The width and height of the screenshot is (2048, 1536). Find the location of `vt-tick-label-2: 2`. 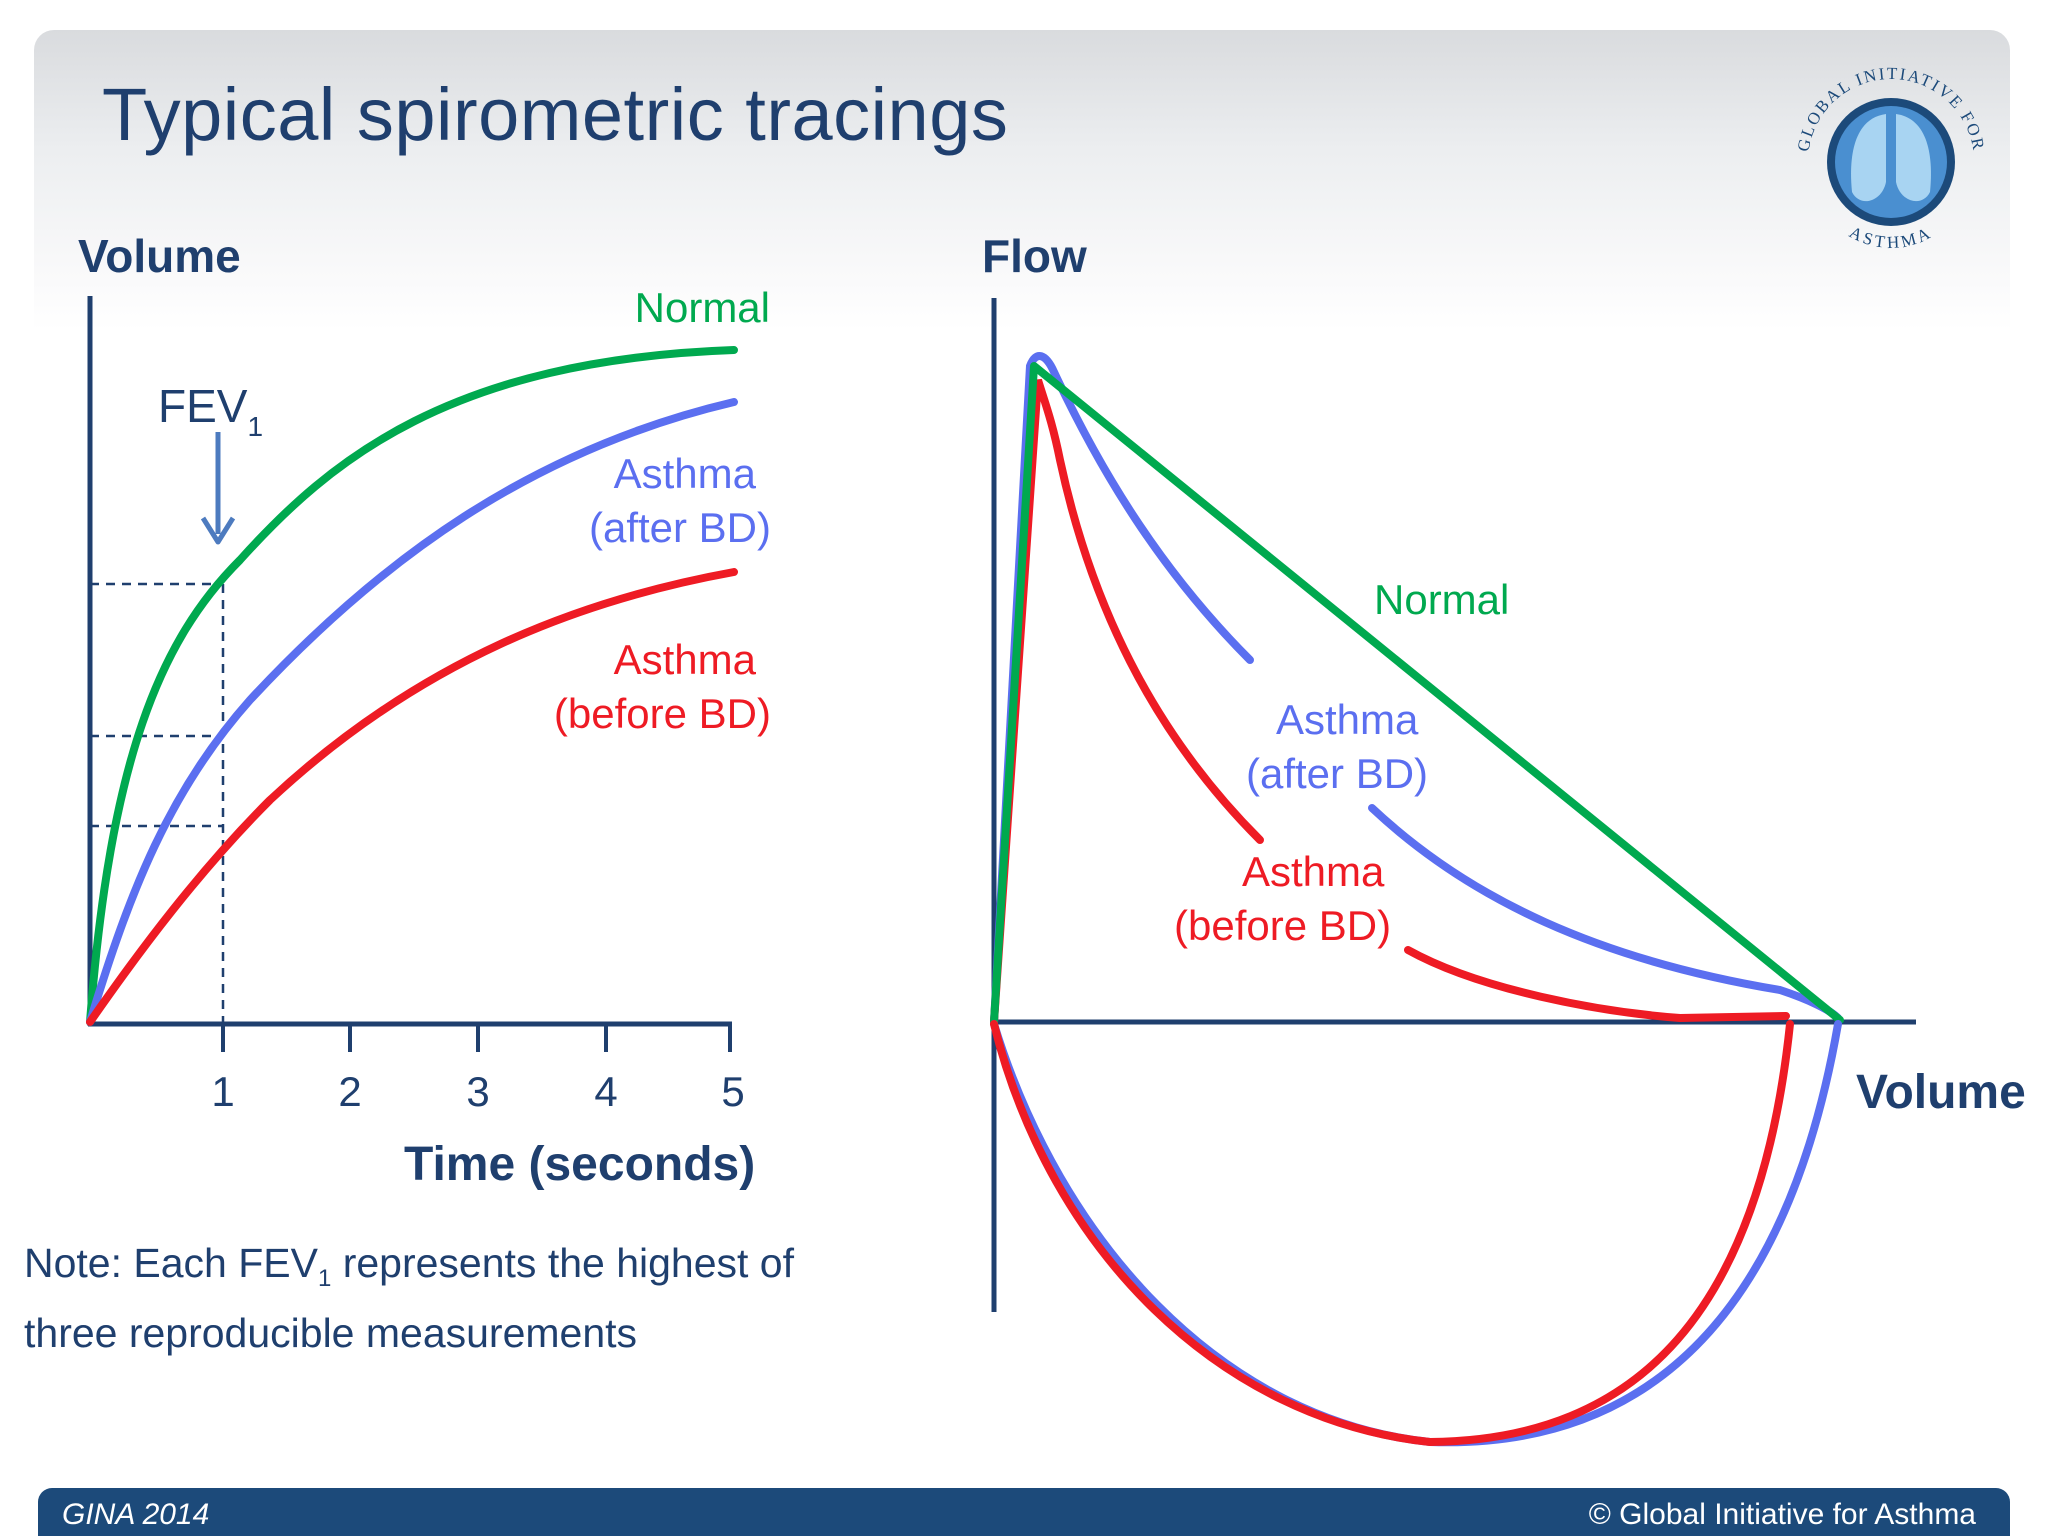

vt-tick-label-2: 2 is located at coordinates (349, 1091).